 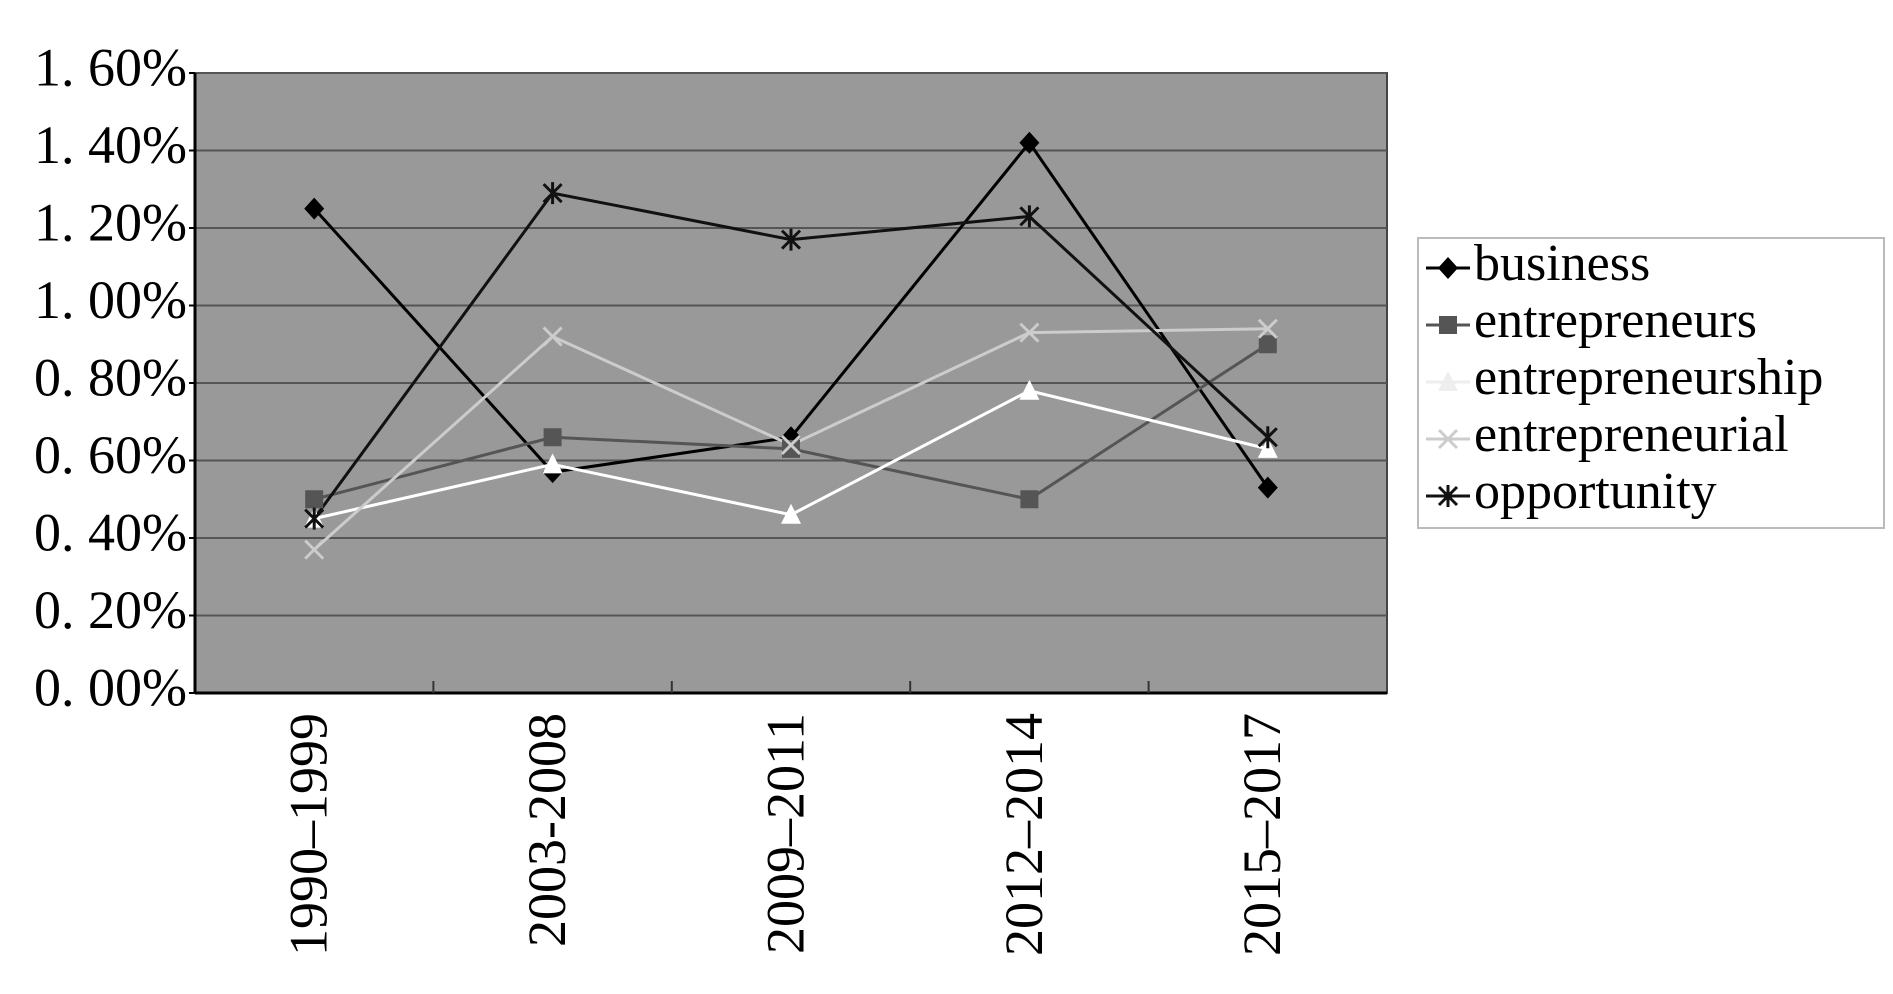 I want to click on legend-box, so click(x=1651, y=383).